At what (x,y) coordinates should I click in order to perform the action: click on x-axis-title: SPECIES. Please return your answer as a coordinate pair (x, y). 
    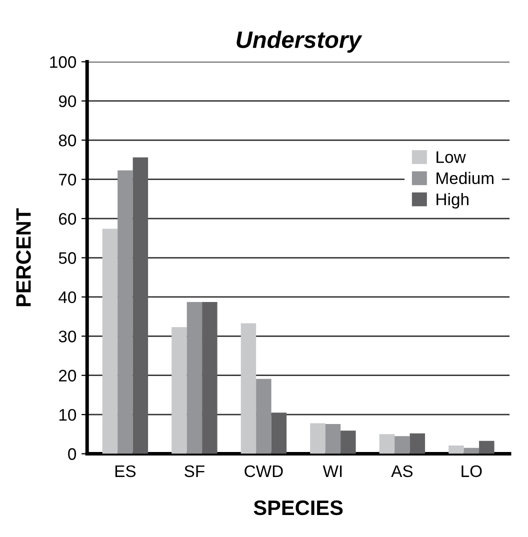
    Looking at the image, I should click on (298, 508).